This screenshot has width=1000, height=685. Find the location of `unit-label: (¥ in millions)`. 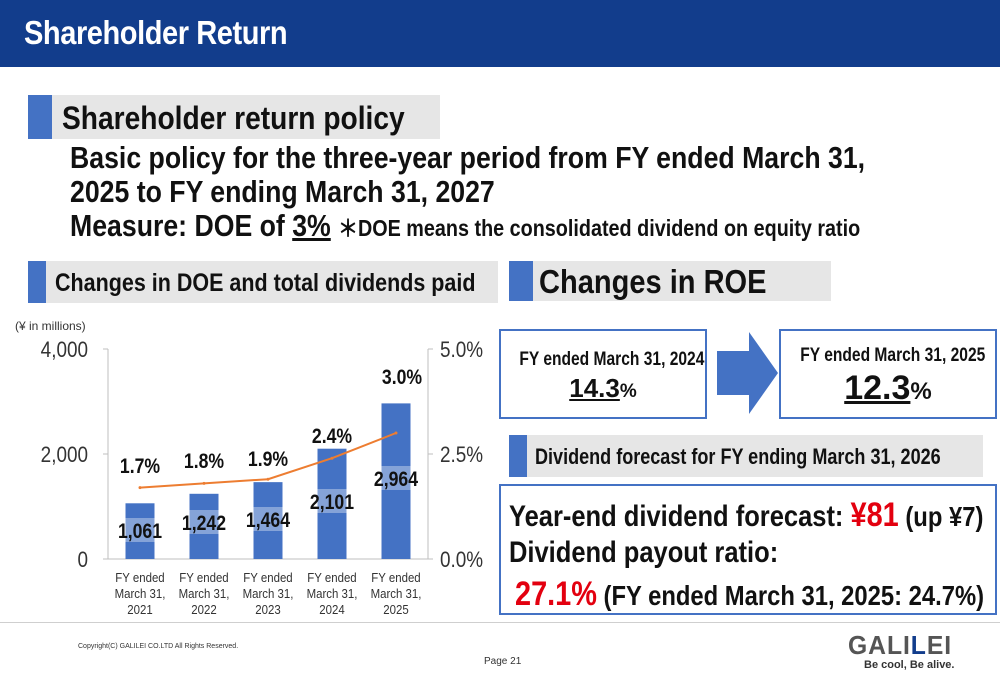

unit-label: (¥ in millions) is located at coordinates (50, 326).